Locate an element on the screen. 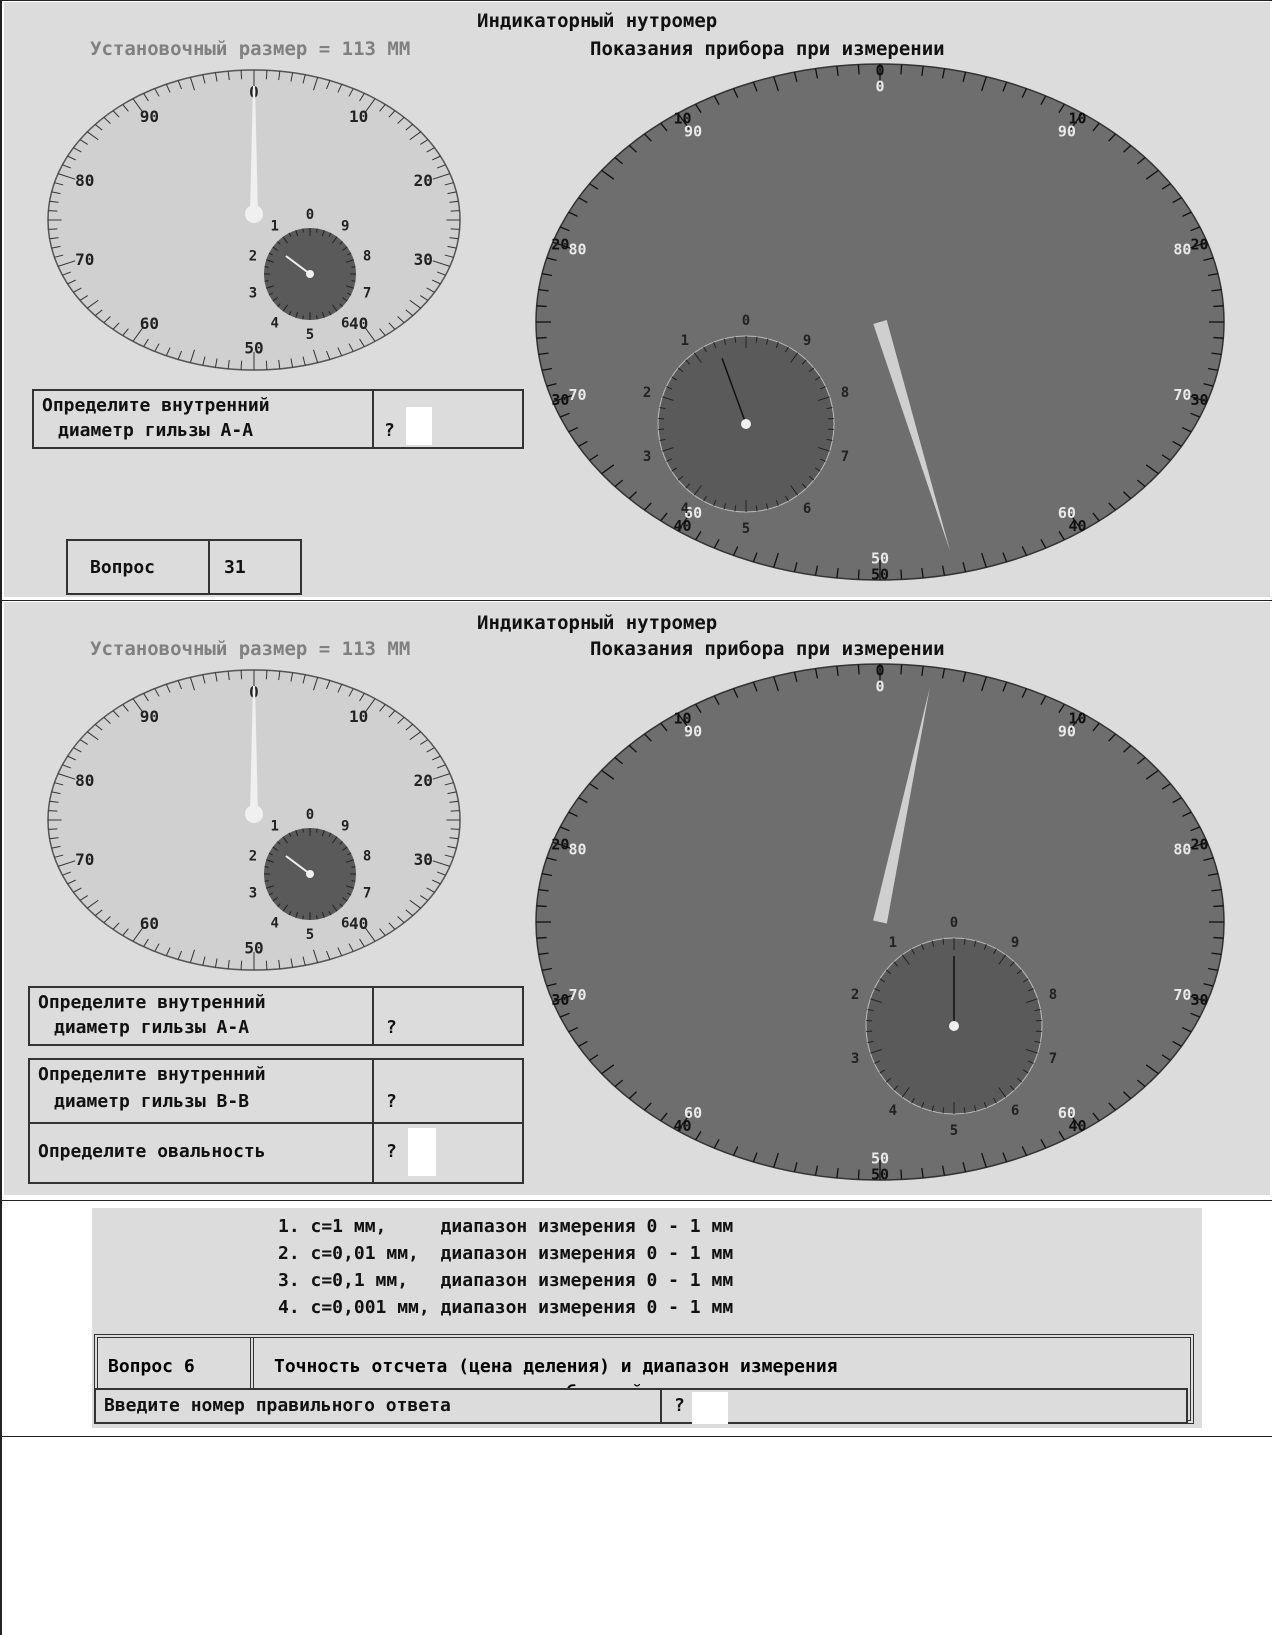 The width and height of the screenshot is (1272, 1635). big-dial-label-outer: 10 is located at coordinates (682, 118).